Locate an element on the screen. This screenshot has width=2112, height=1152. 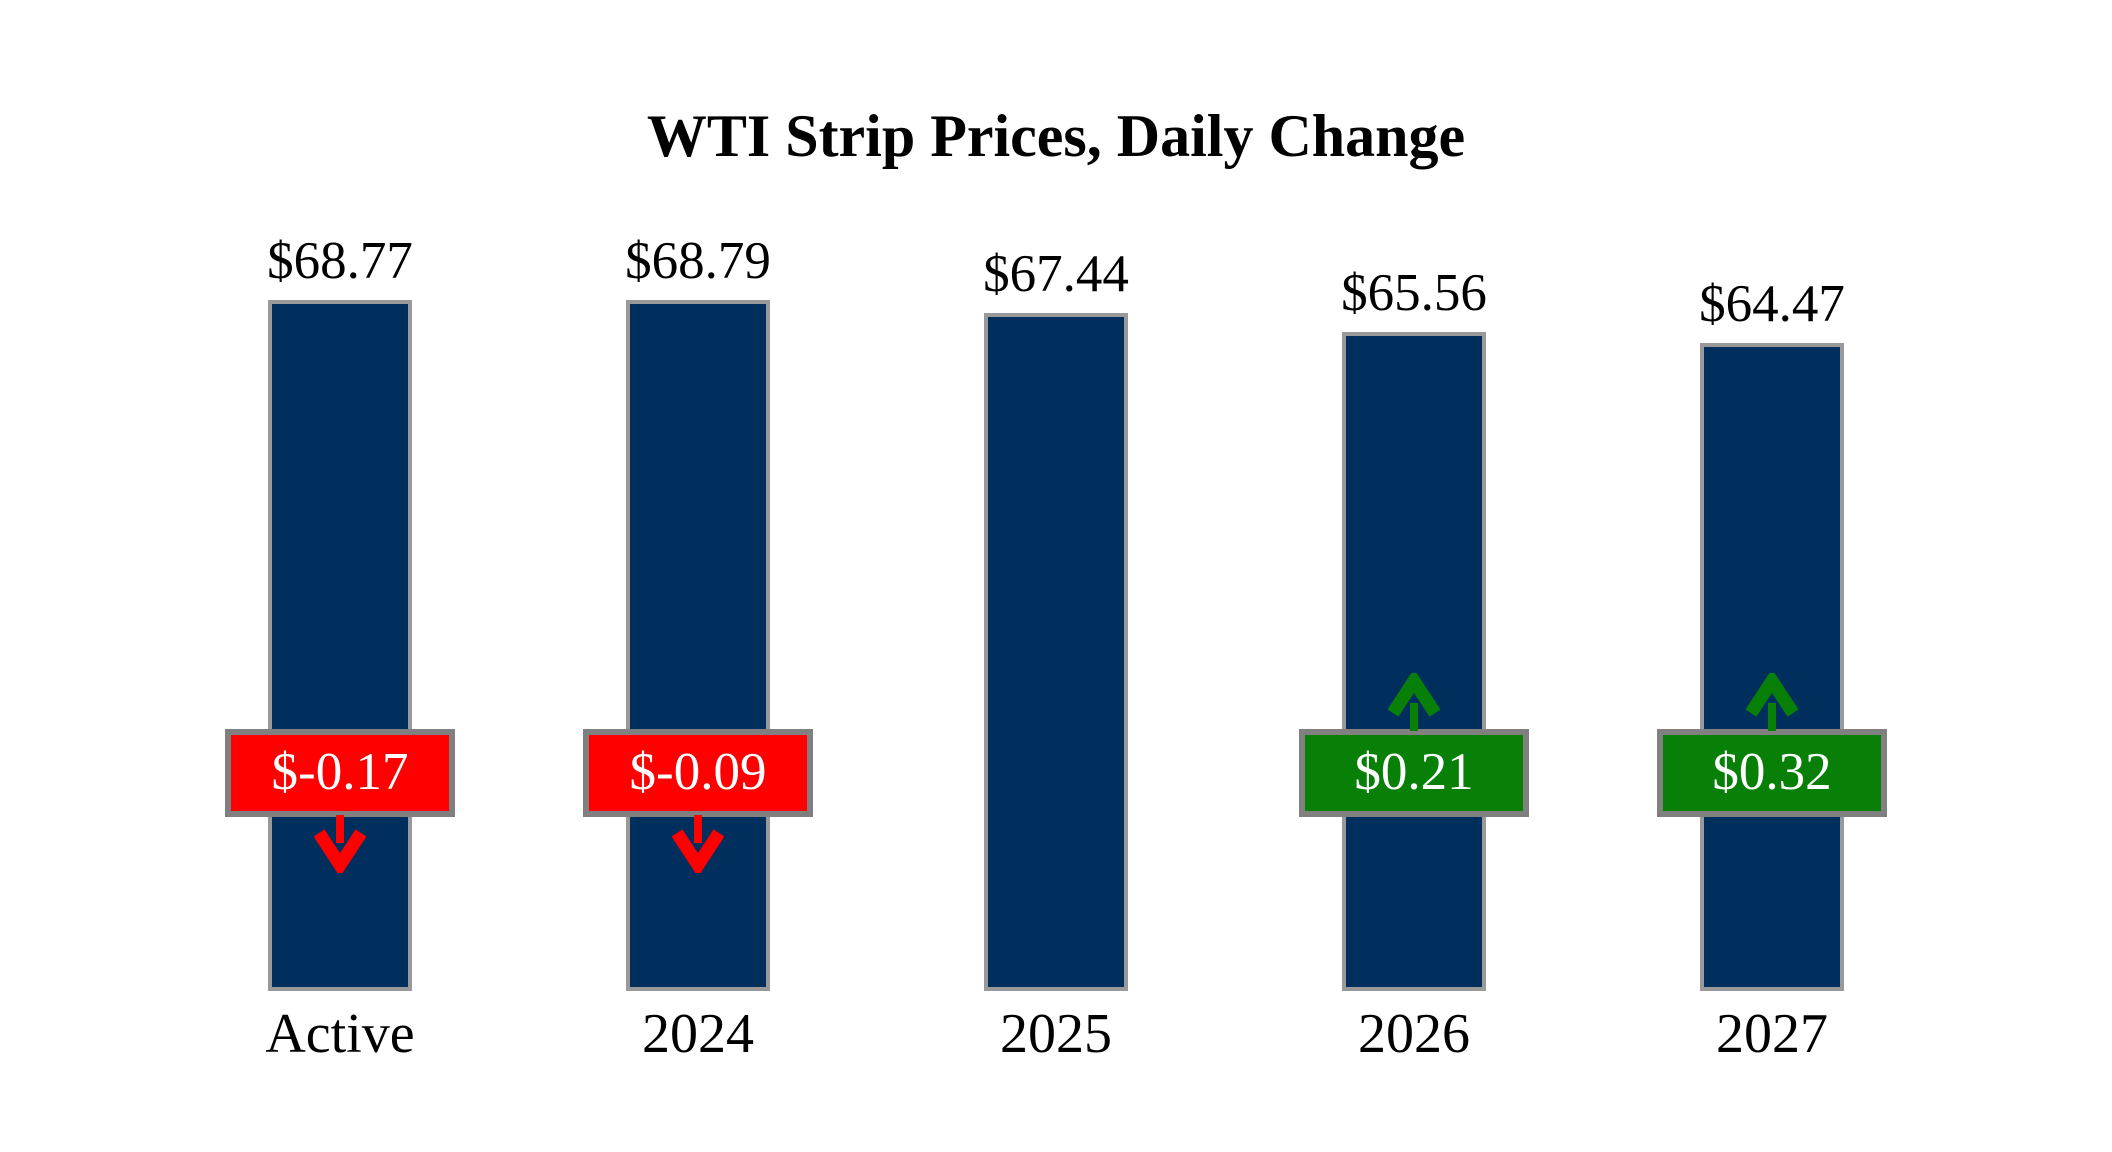
price-label: $68.77 is located at coordinates (340, 261).